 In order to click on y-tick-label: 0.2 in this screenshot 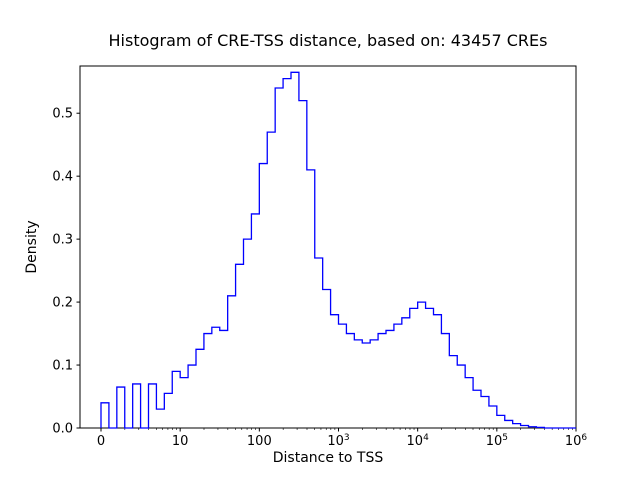, I will do `click(62, 303)`.